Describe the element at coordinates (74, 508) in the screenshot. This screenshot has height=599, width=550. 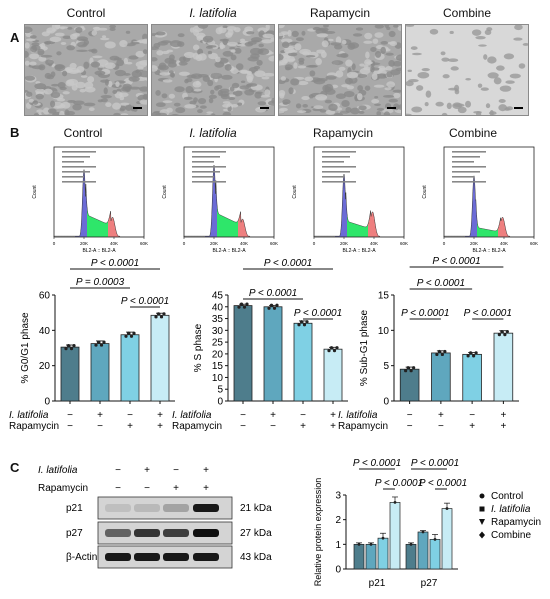
I see `band-label: p21` at that location.